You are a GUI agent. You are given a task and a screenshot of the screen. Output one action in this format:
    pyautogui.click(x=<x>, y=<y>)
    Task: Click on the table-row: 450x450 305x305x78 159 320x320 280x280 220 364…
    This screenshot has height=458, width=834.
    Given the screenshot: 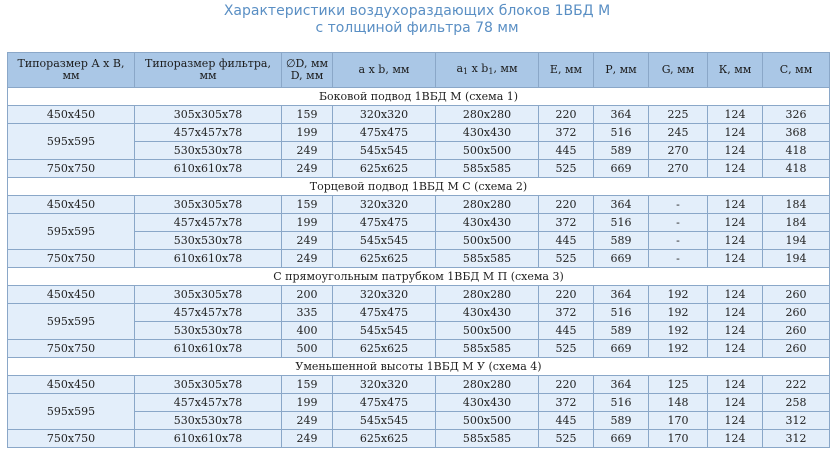 What is the action you would take?
    pyautogui.click(x=418, y=204)
    